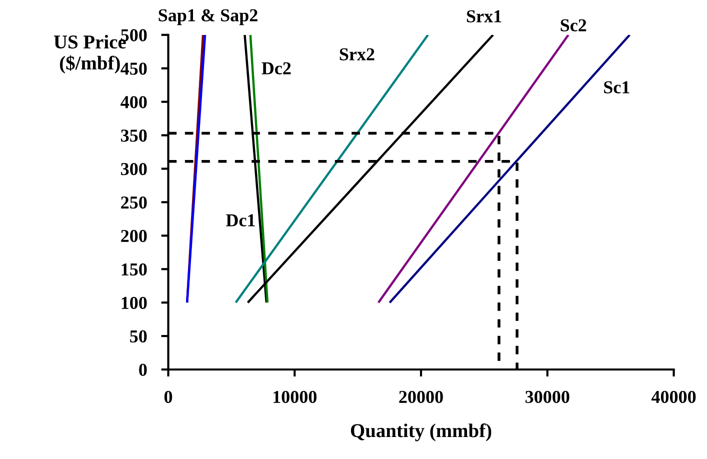 The width and height of the screenshot is (707, 459). What do you see at coordinates (573, 25) in the screenshot?
I see `series-label: Sc2` at bounding box center [573, 25].